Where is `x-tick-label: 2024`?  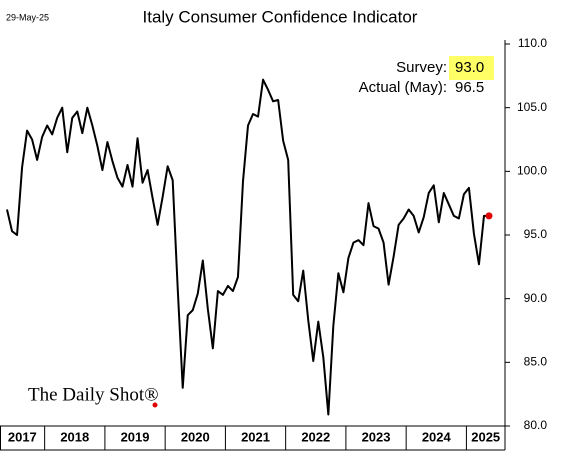 x-tick-label: 2024 is located at coordinates (437, 436).